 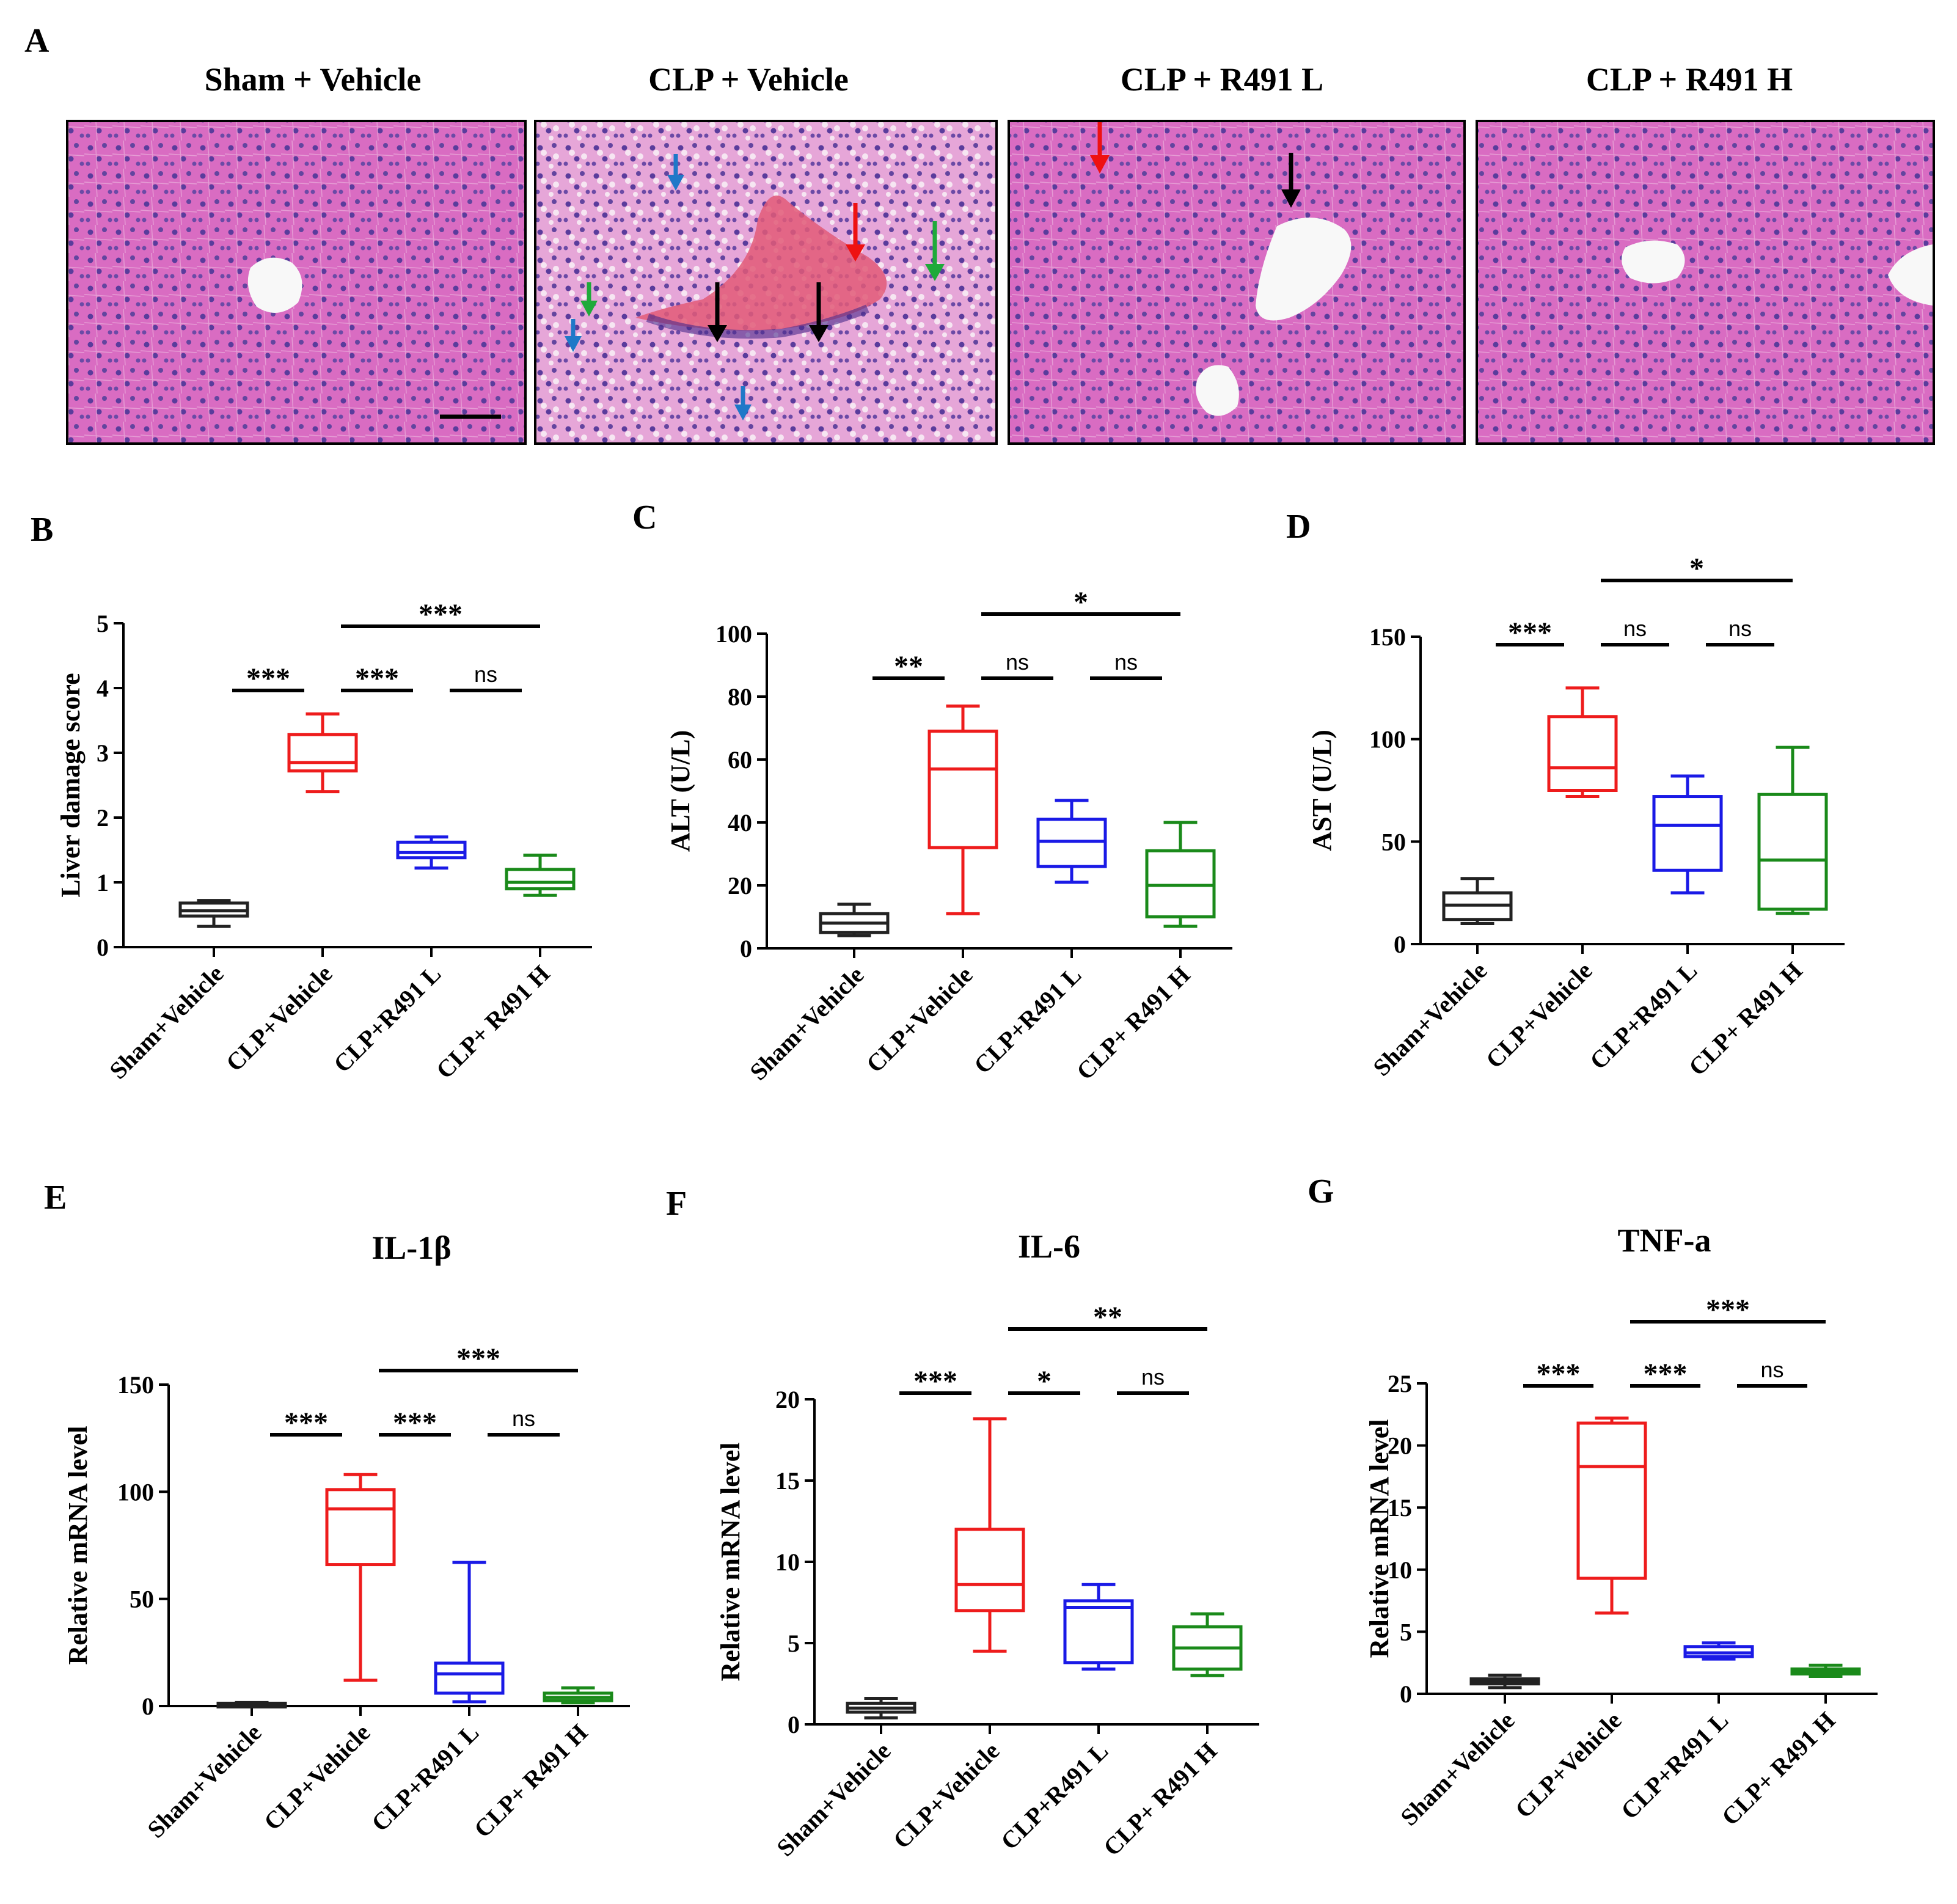 I want to click on y-tick-label: 3, so click(x=103, y=753).